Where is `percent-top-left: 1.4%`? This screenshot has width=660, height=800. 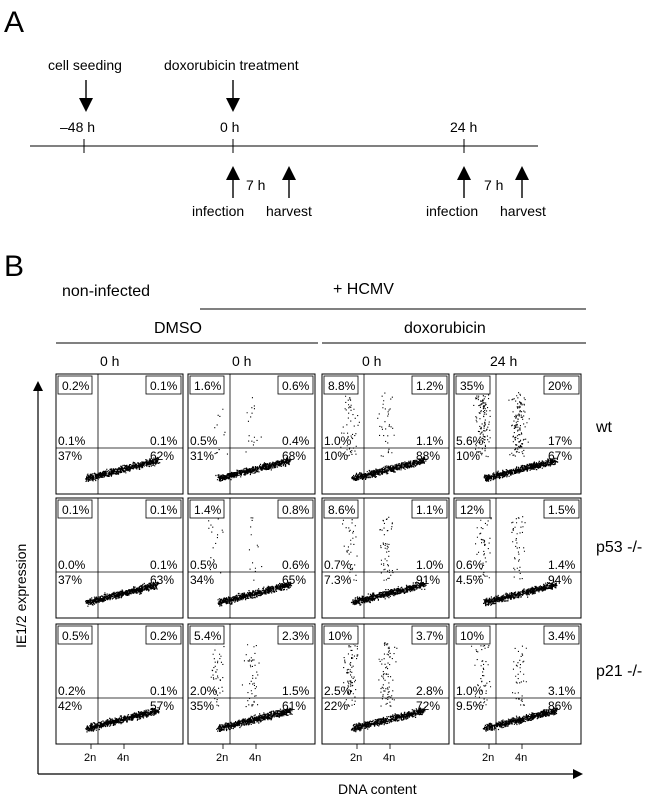
percent-top-left: 1.4% is located at coordinates (208, 510).